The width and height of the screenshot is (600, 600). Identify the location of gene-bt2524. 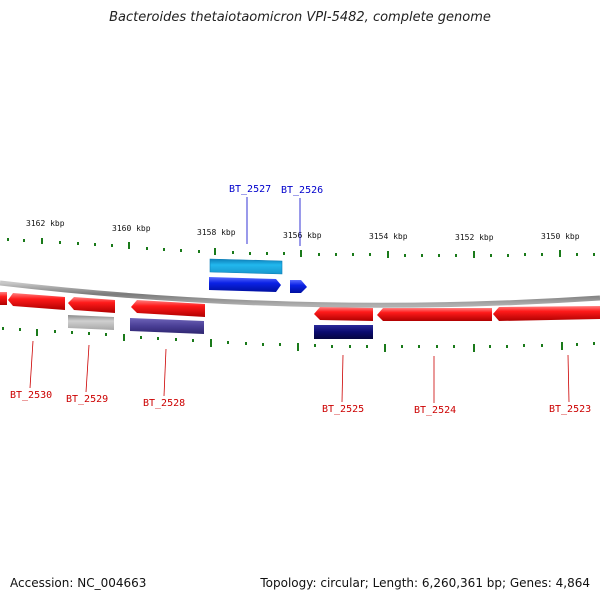
(434, 314).